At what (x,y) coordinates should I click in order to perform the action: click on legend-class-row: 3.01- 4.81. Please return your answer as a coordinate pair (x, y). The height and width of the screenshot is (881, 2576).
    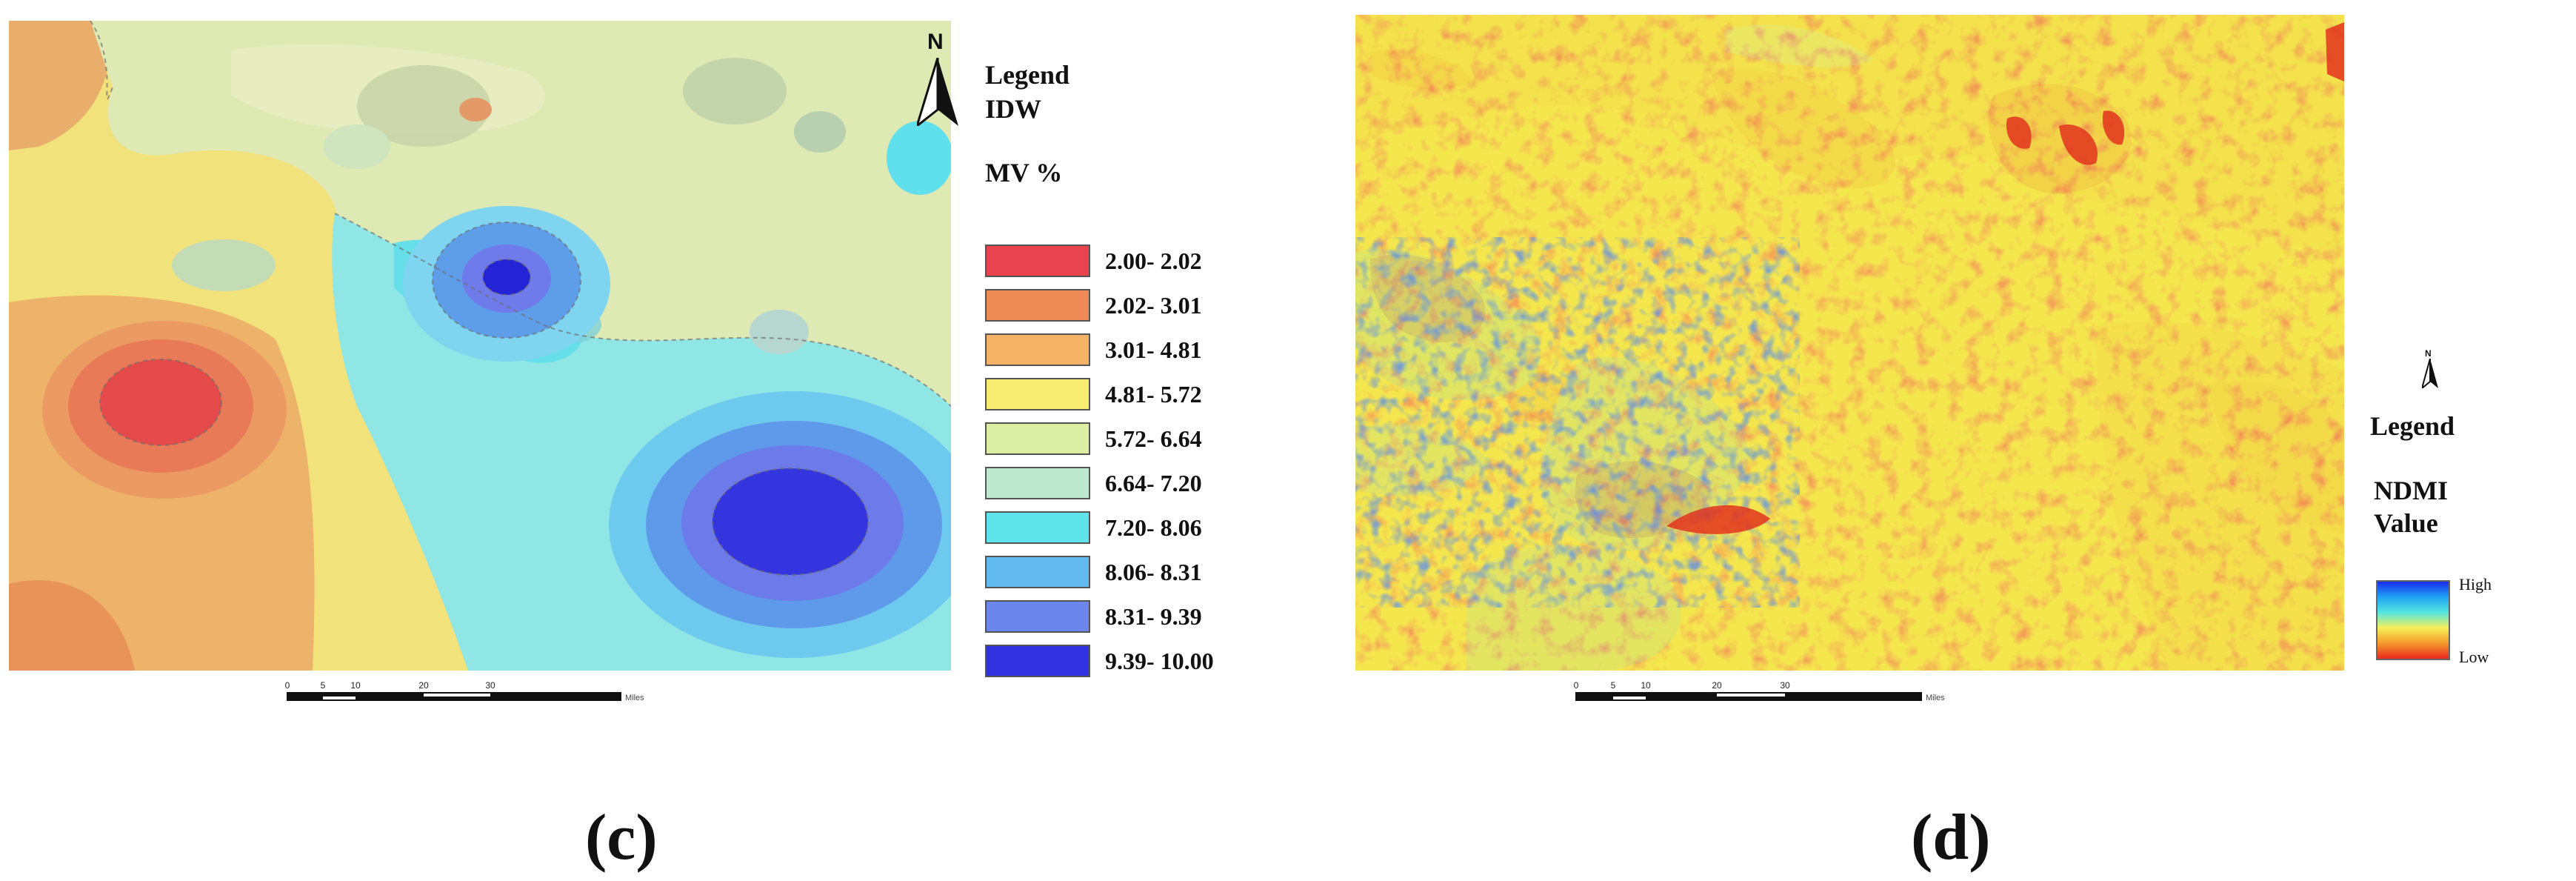
    Looking at the image, I should click on (1133, 350).